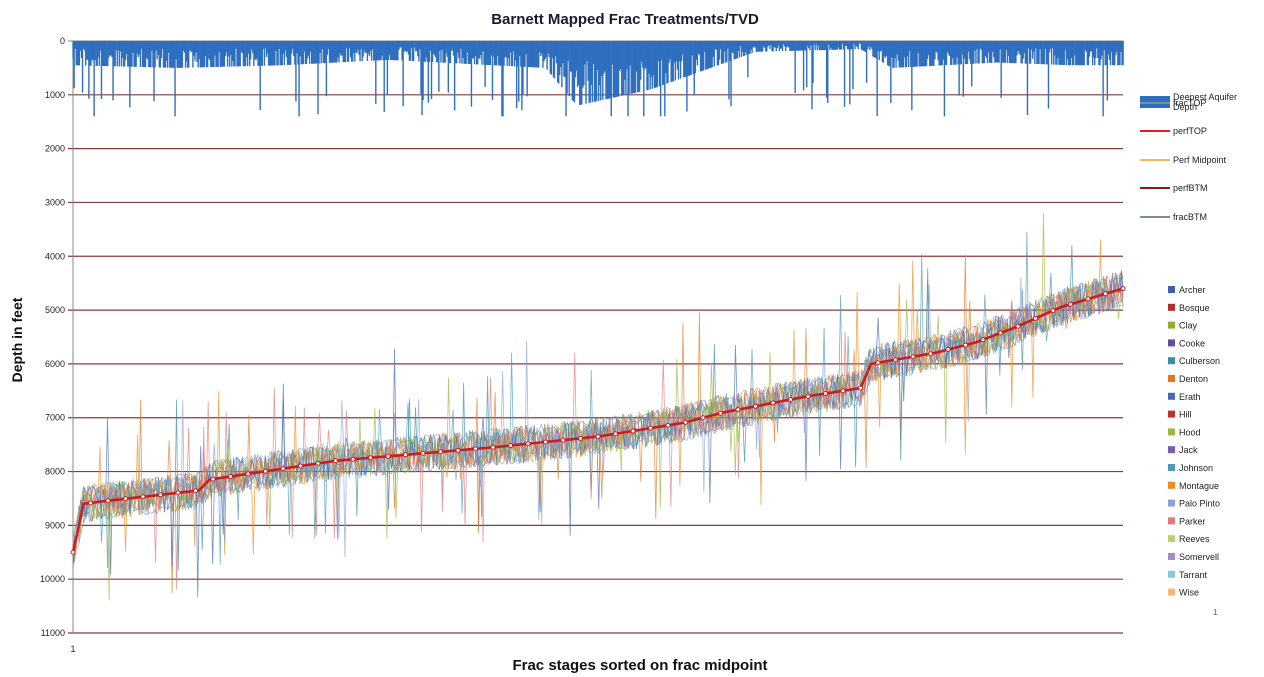 The height and width of the screenshot is (677, 1264). Describe the element at coordinates (55, 525) in the screenshot. I see `y-tick-9000: 9000` at that location.